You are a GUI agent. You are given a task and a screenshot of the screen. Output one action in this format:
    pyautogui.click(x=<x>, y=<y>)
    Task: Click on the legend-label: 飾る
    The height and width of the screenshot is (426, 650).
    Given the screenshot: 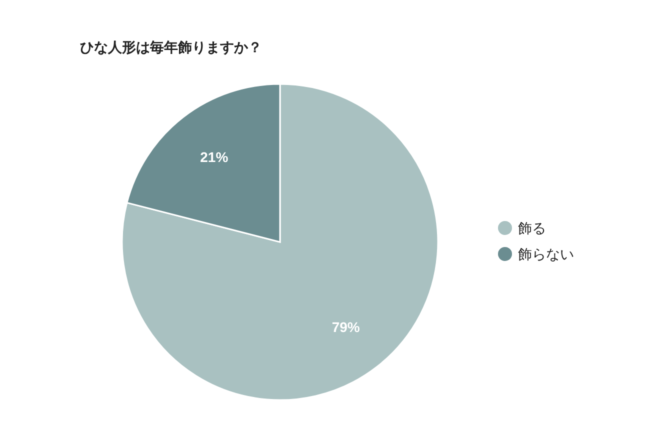 What is the action you would take?
    pyautogui.click(x=532, y=228)
    